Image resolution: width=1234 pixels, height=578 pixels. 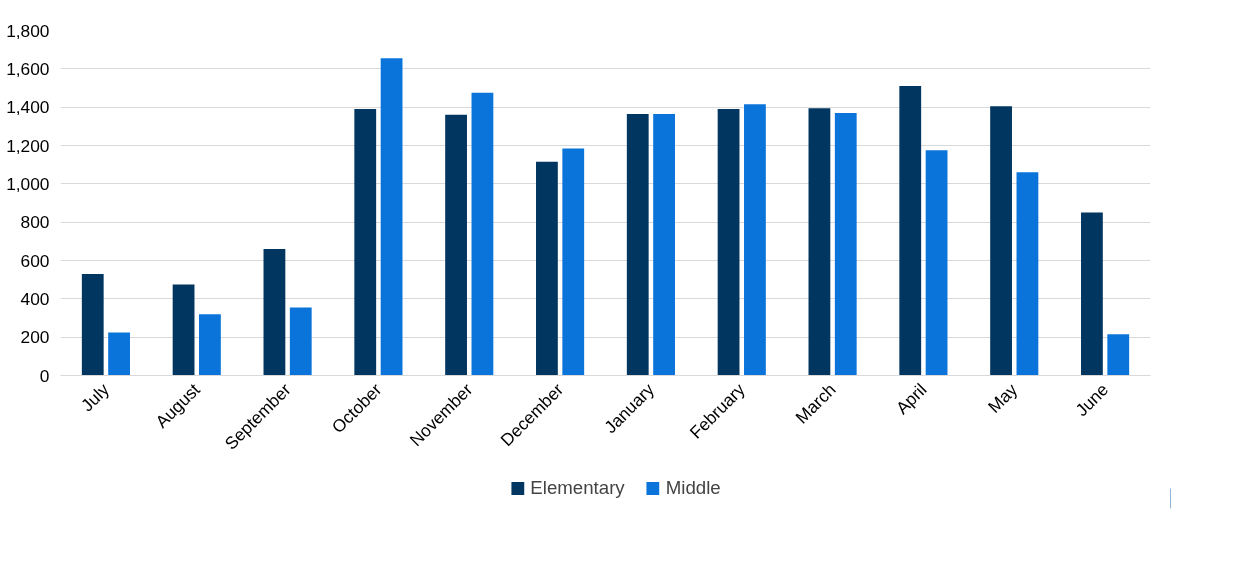 What do you see at coordinates (44, 375) in the screenshot?
I see `y-tick-label: 0` at bounding box center [44, 375].